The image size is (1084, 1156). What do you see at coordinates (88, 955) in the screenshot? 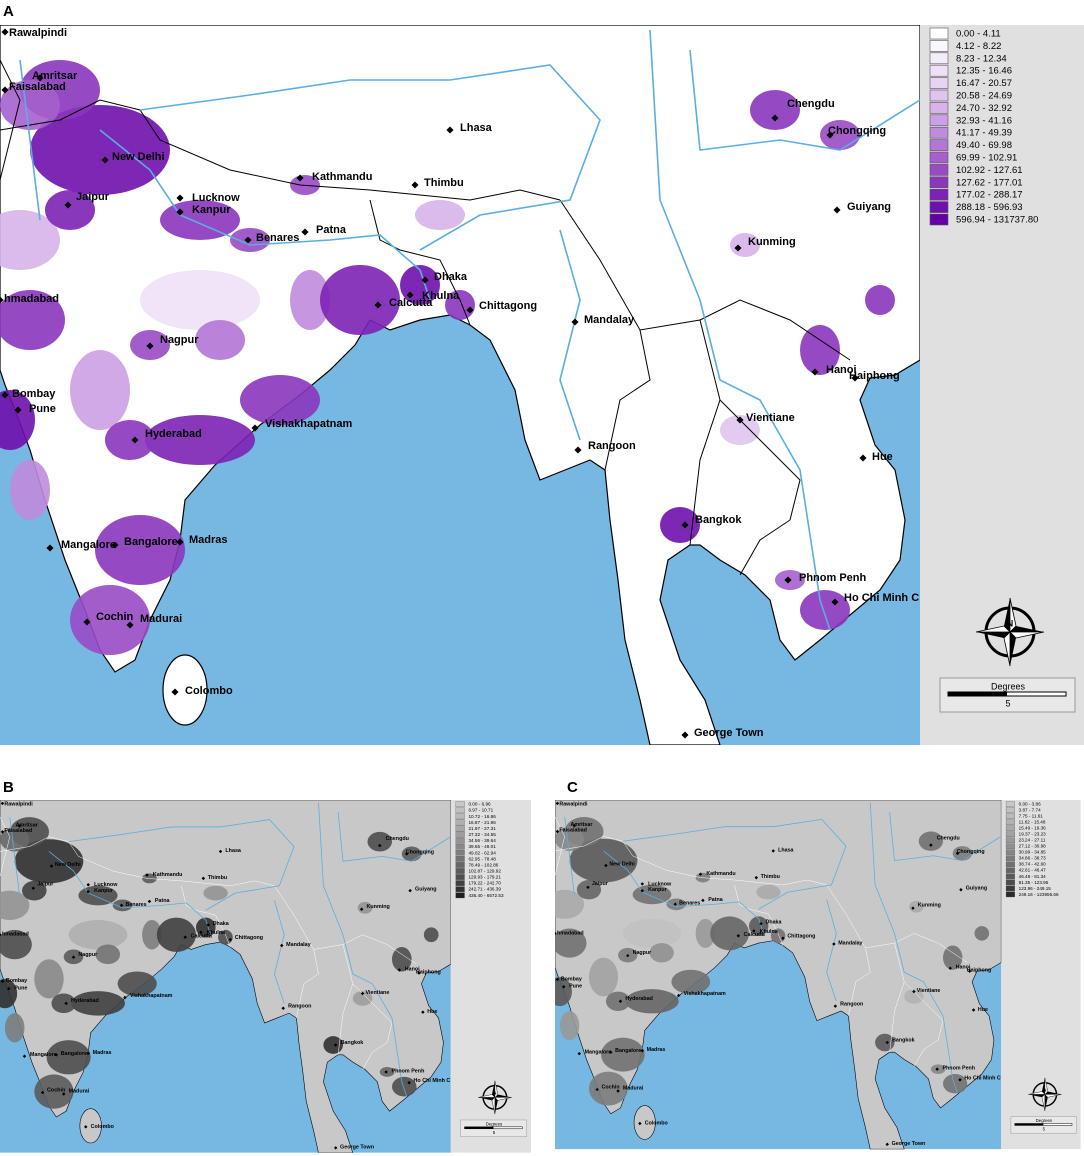
I see `city-label: Nagpur` at bounding box center [88, 955].